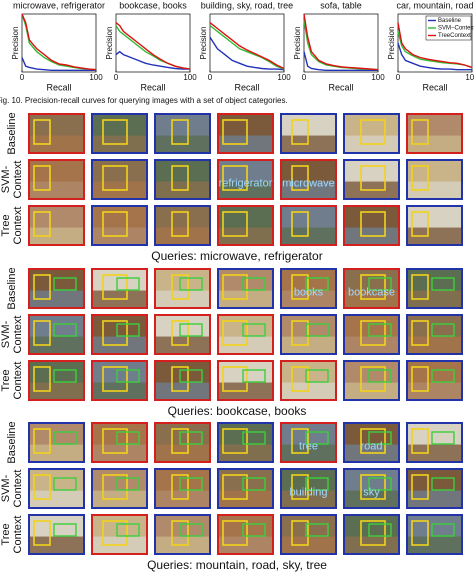 This screenshot has width=474, height=588. I want to click on query-caption: Queries: microwave, refrigerator, so click(236, 256).